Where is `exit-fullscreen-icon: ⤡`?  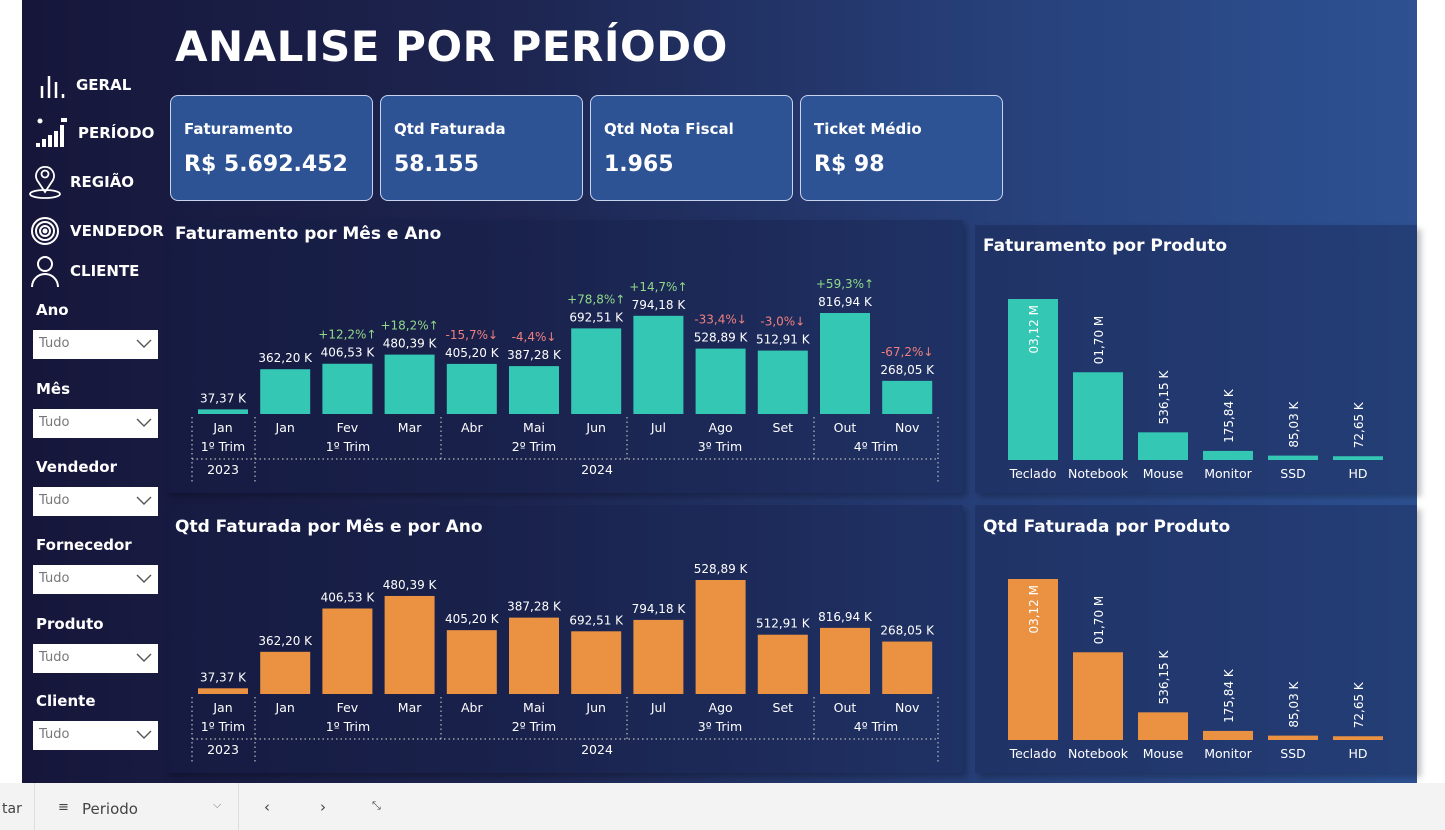 exit-fullscreen-icon: ⤡ is located at coordinates (376, 805).